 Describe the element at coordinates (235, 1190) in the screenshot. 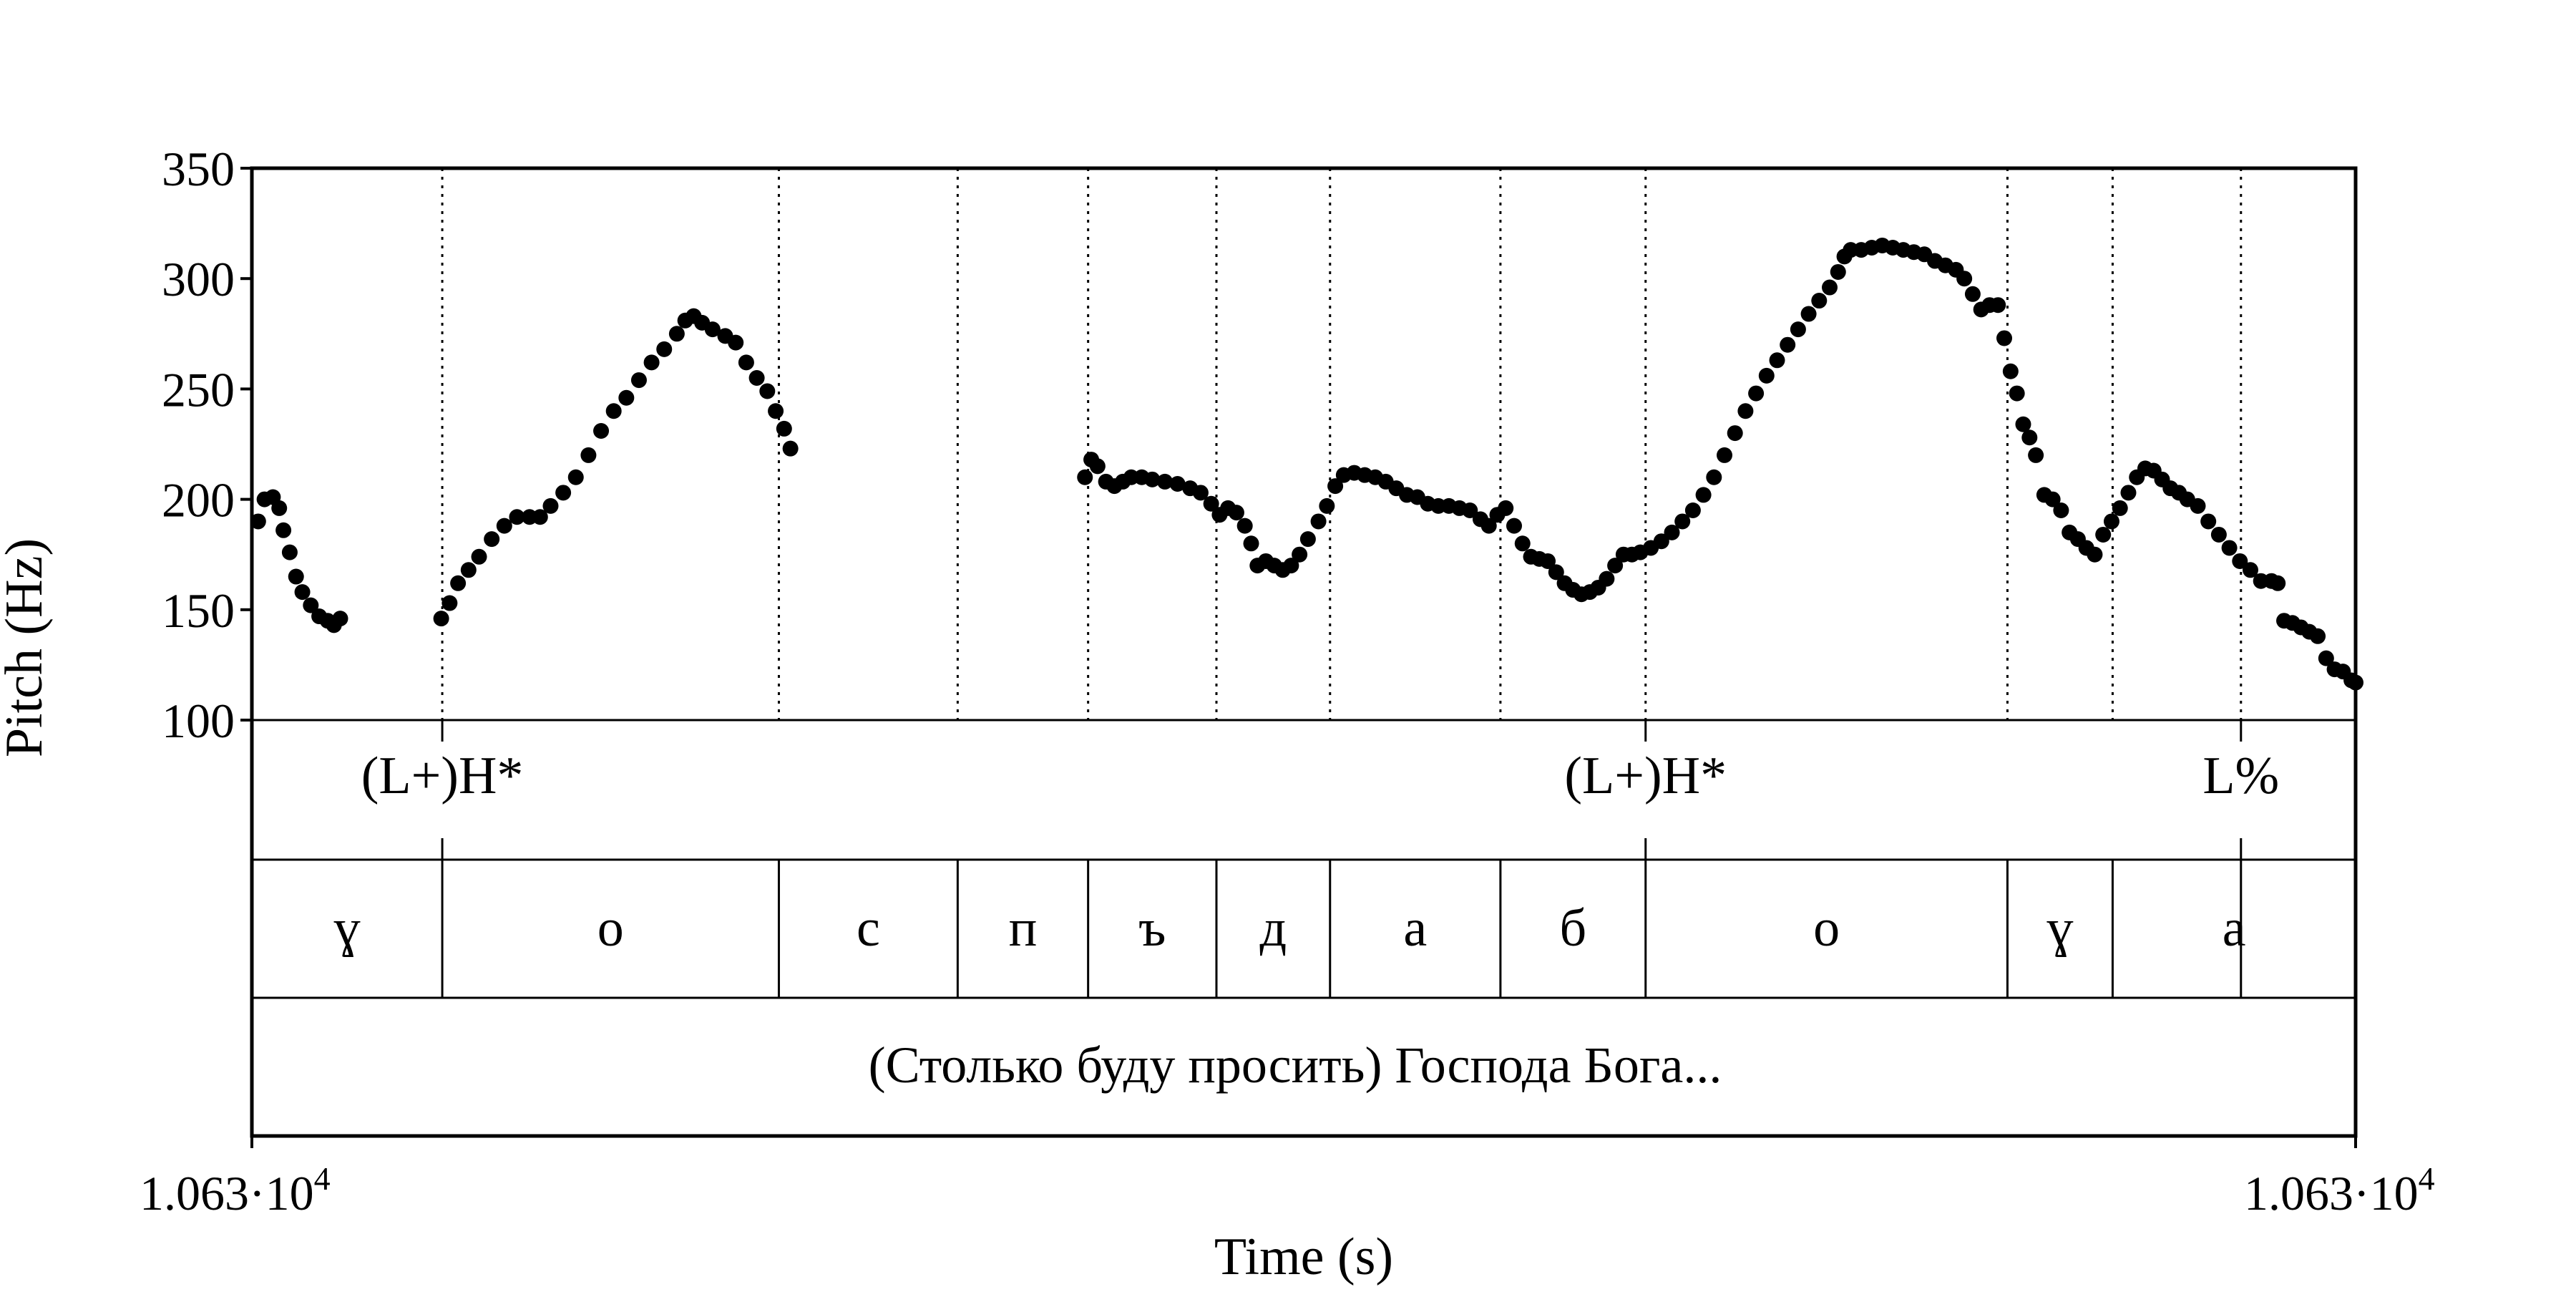

I see `x-tick-label-start: 1.063·10⁴` at that location.